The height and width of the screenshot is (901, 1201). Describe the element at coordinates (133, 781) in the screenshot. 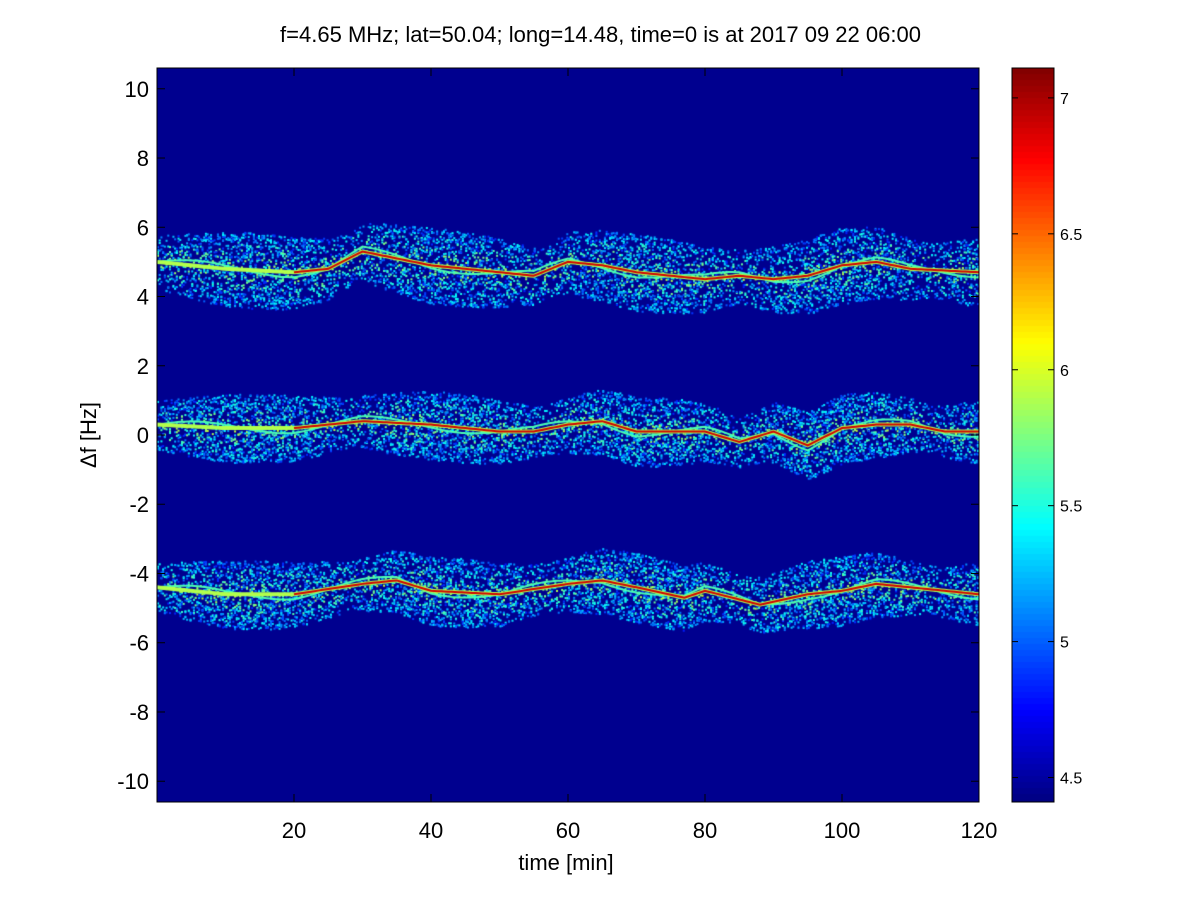

I see `y-tick-label: -10` at that location.